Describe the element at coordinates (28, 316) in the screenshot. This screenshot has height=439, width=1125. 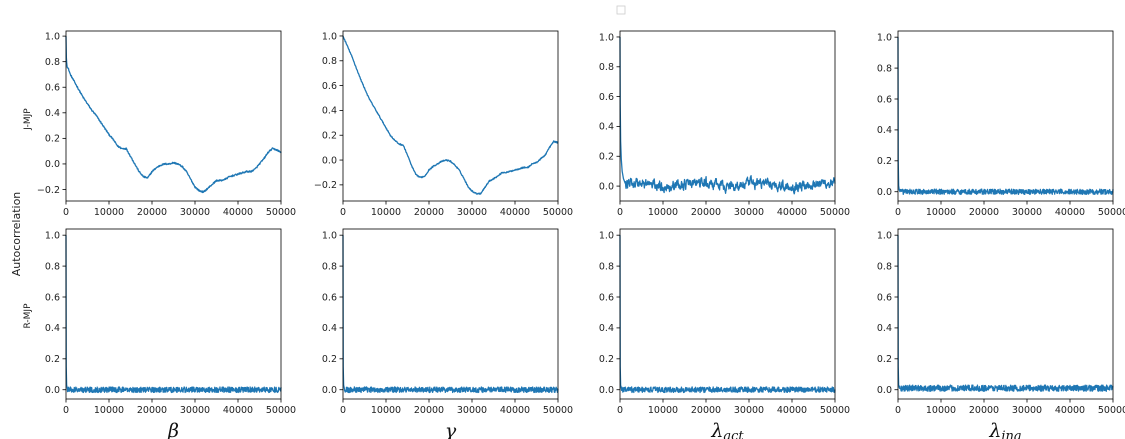
I see `row-label-r-mjp: R-MJP` at that location.